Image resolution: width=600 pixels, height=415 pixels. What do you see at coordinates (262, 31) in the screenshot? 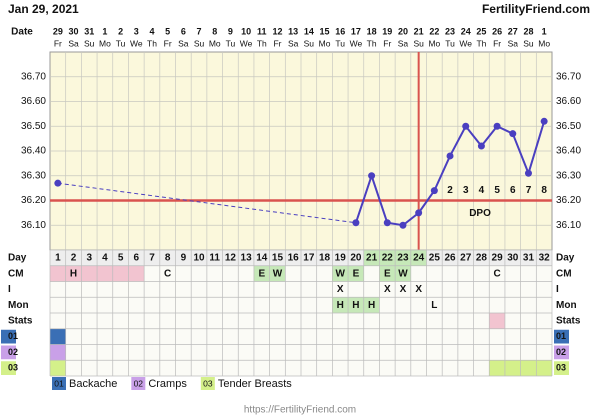
I see `date-label: 11` at bounding box center [262, 31].